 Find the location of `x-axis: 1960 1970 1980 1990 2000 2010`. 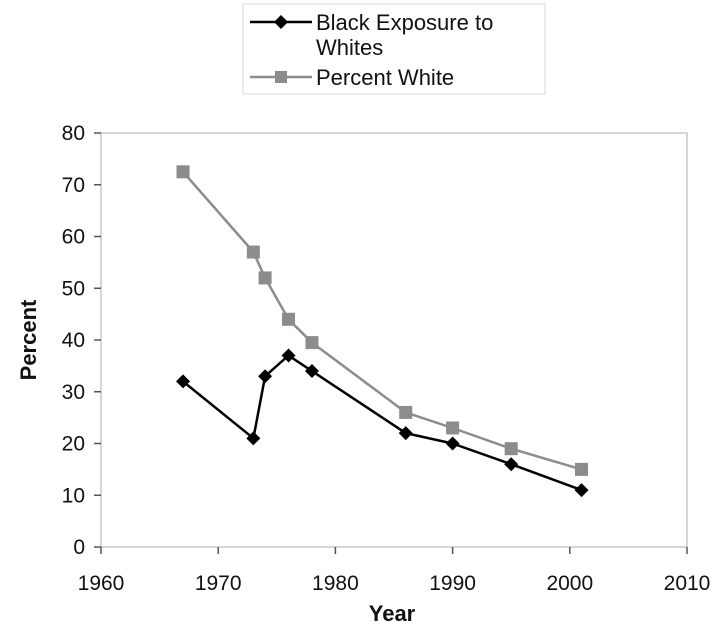

x-axis: 1960 1970 1980 1990 2000 2010 is located at coordinates (394, 571).